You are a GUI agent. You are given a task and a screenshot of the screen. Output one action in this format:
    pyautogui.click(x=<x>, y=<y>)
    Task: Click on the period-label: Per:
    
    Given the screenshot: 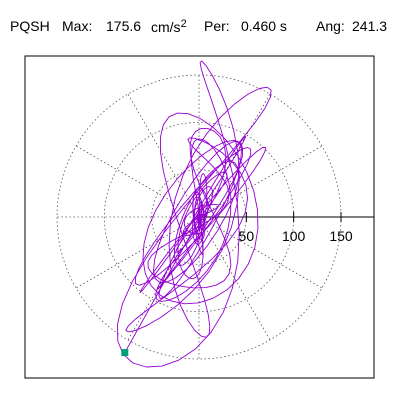 What is the action you would take?
    pyautogui.click(x=217, y=26)
    